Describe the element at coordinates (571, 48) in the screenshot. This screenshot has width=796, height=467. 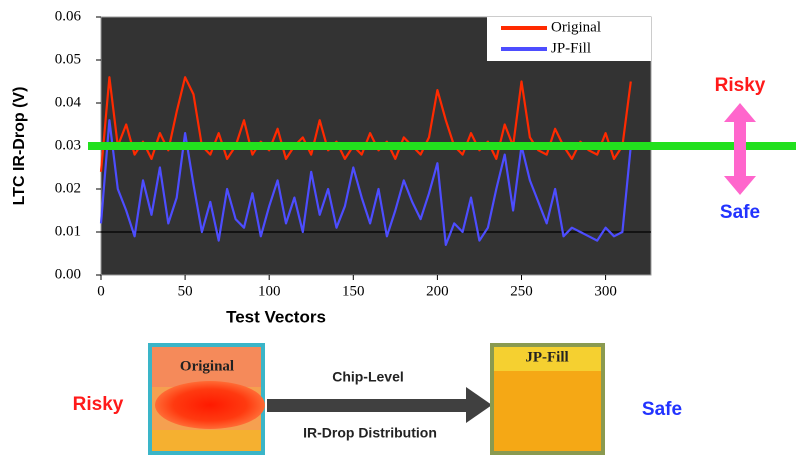
I see `legend-label: JP-Fill` at that location.